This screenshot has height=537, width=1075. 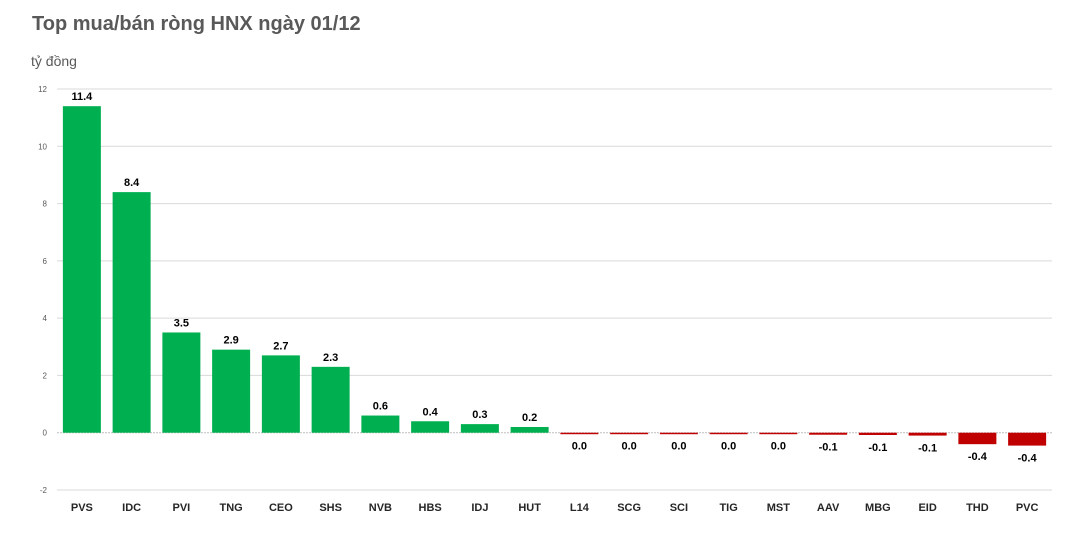 I want to click on x-tick-label: PVI, so click(x=182, y=508).